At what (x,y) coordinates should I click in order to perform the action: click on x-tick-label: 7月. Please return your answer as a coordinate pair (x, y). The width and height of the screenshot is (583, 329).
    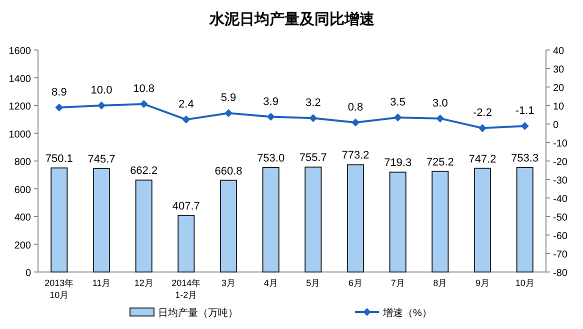
    Looking at the image, I should click on (397, 283).